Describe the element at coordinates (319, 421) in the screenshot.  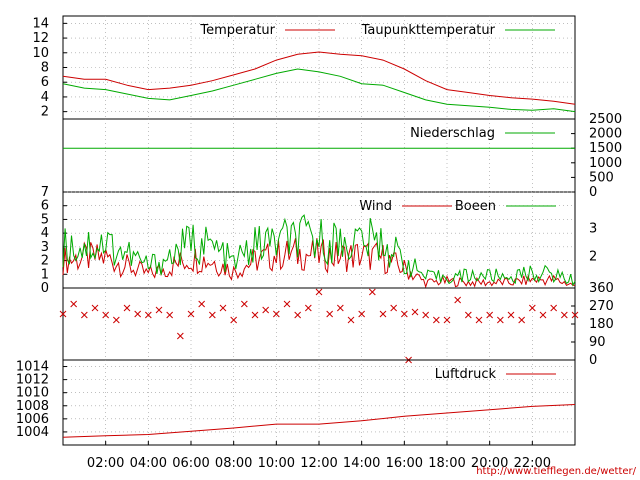
I see `series-luftdruck` at that location.